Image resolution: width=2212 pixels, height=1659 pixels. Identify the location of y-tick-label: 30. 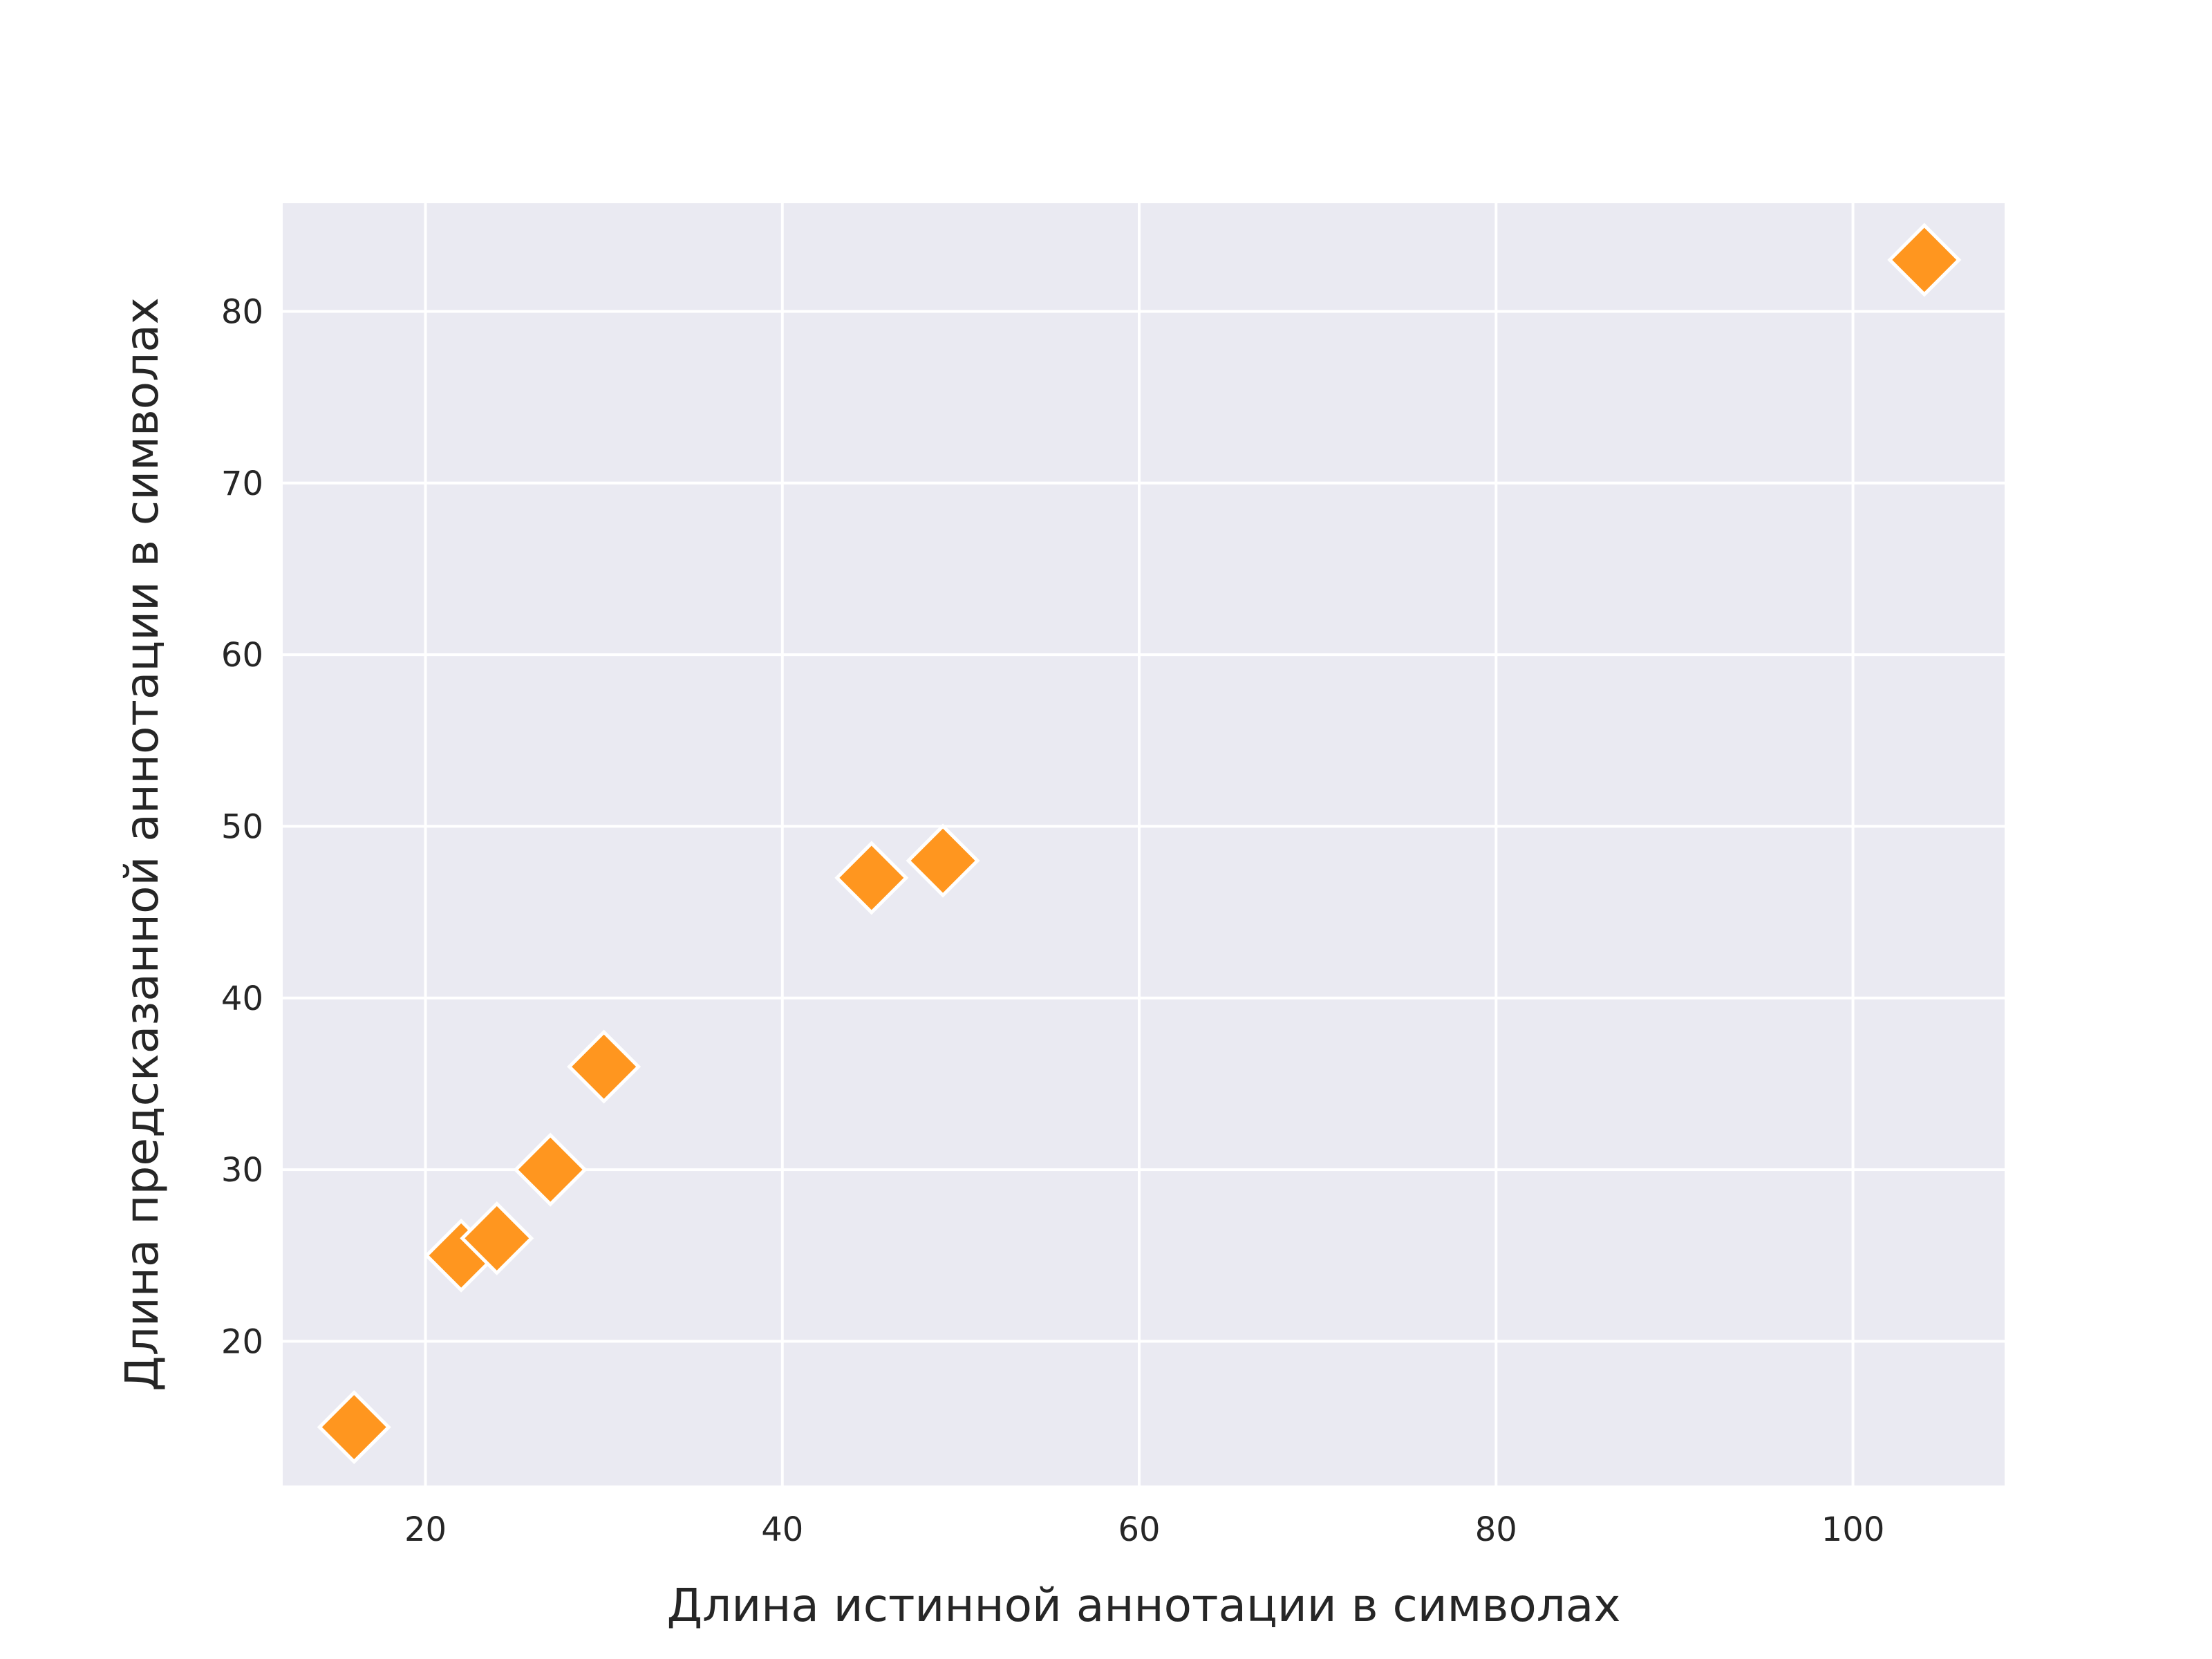
(242, 1170).